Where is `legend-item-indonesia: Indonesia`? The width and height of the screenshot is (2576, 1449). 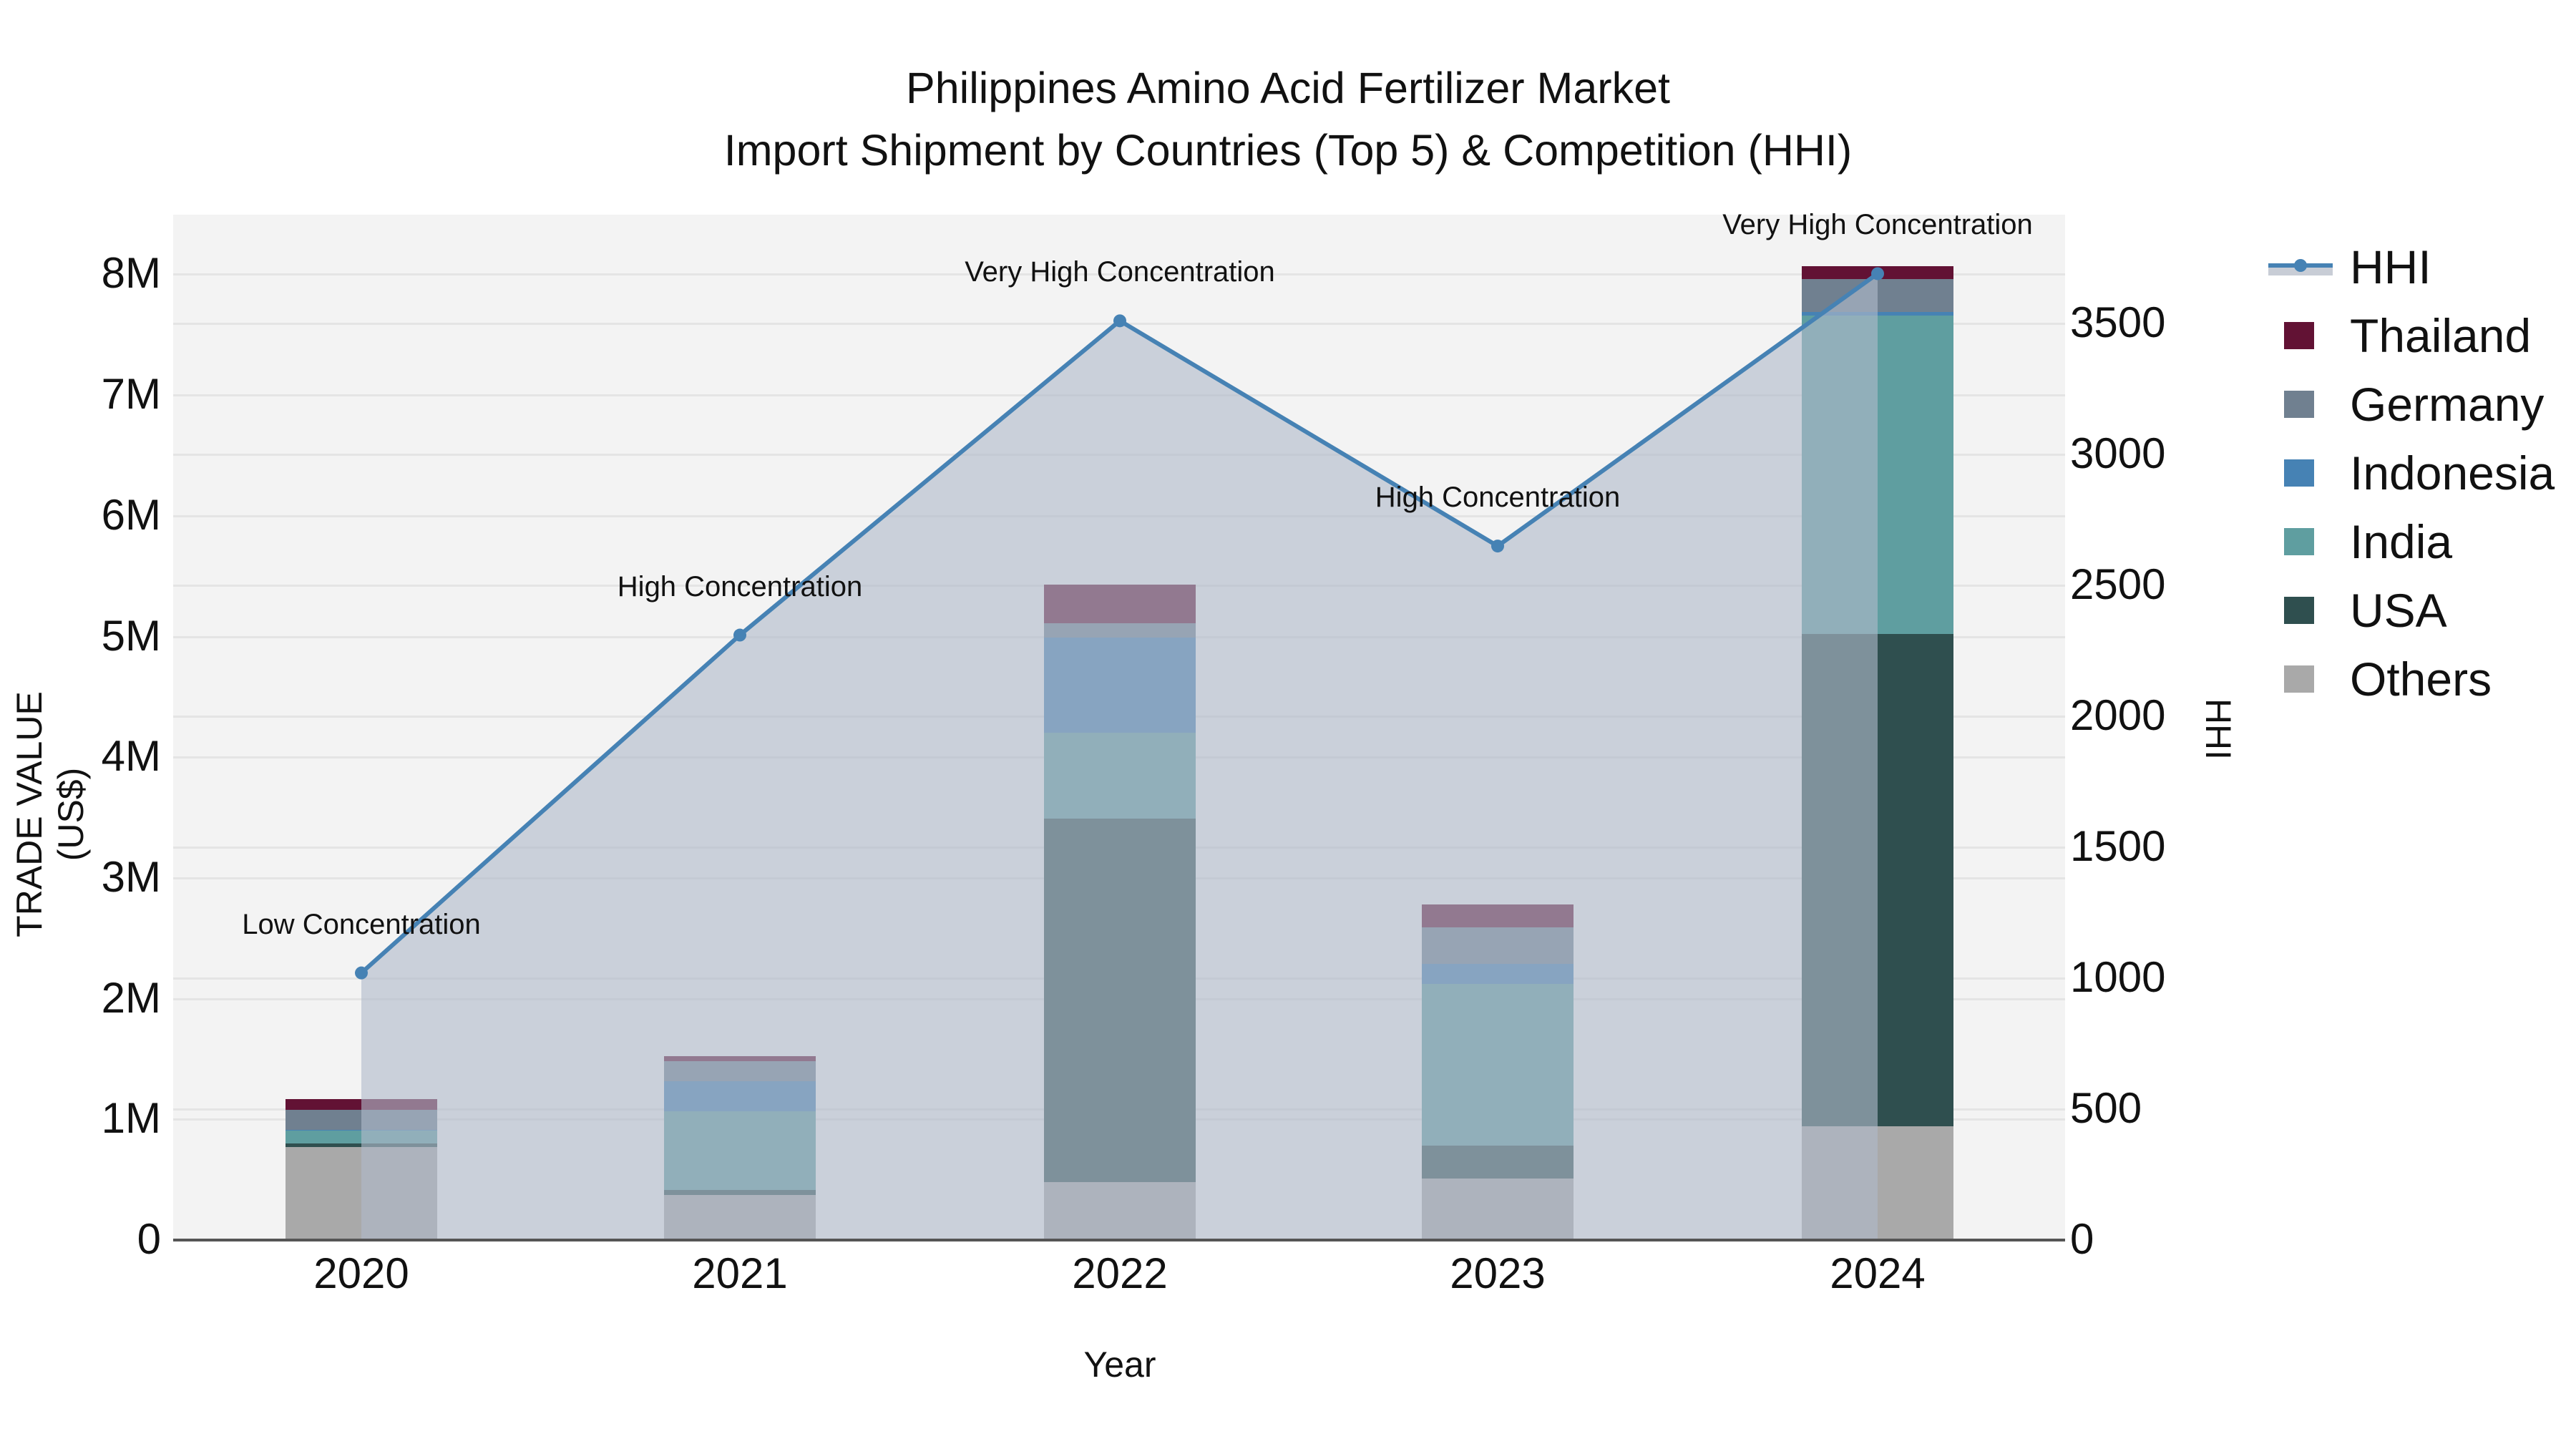
legend-item-indonesia: Indonesia is located at coordinates (2408, 473).